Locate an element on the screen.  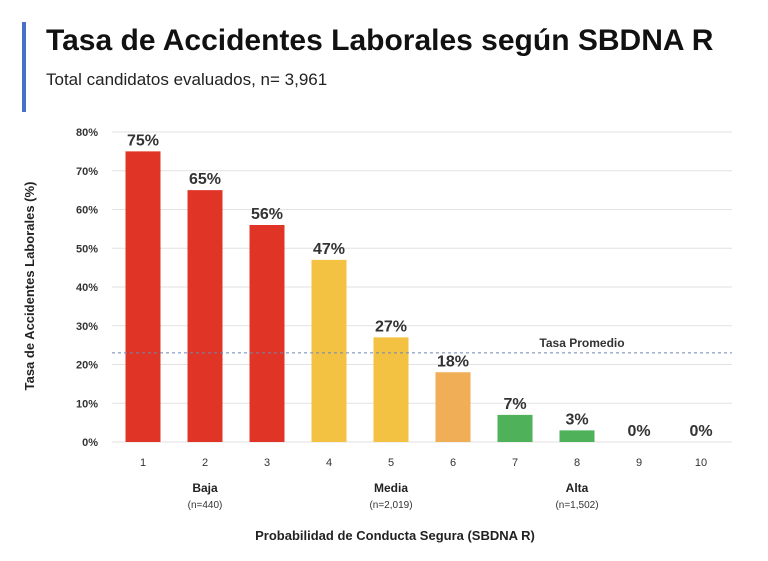
x-tick-label: 4 is located at coordinates (329, 463).